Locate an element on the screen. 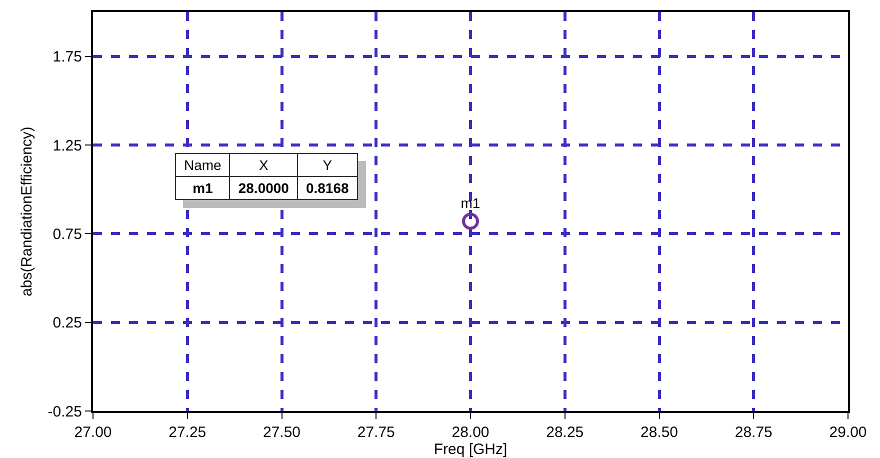 This screenshot has height=458, width=880. annotation: Y is located at coordinates (327, 165).